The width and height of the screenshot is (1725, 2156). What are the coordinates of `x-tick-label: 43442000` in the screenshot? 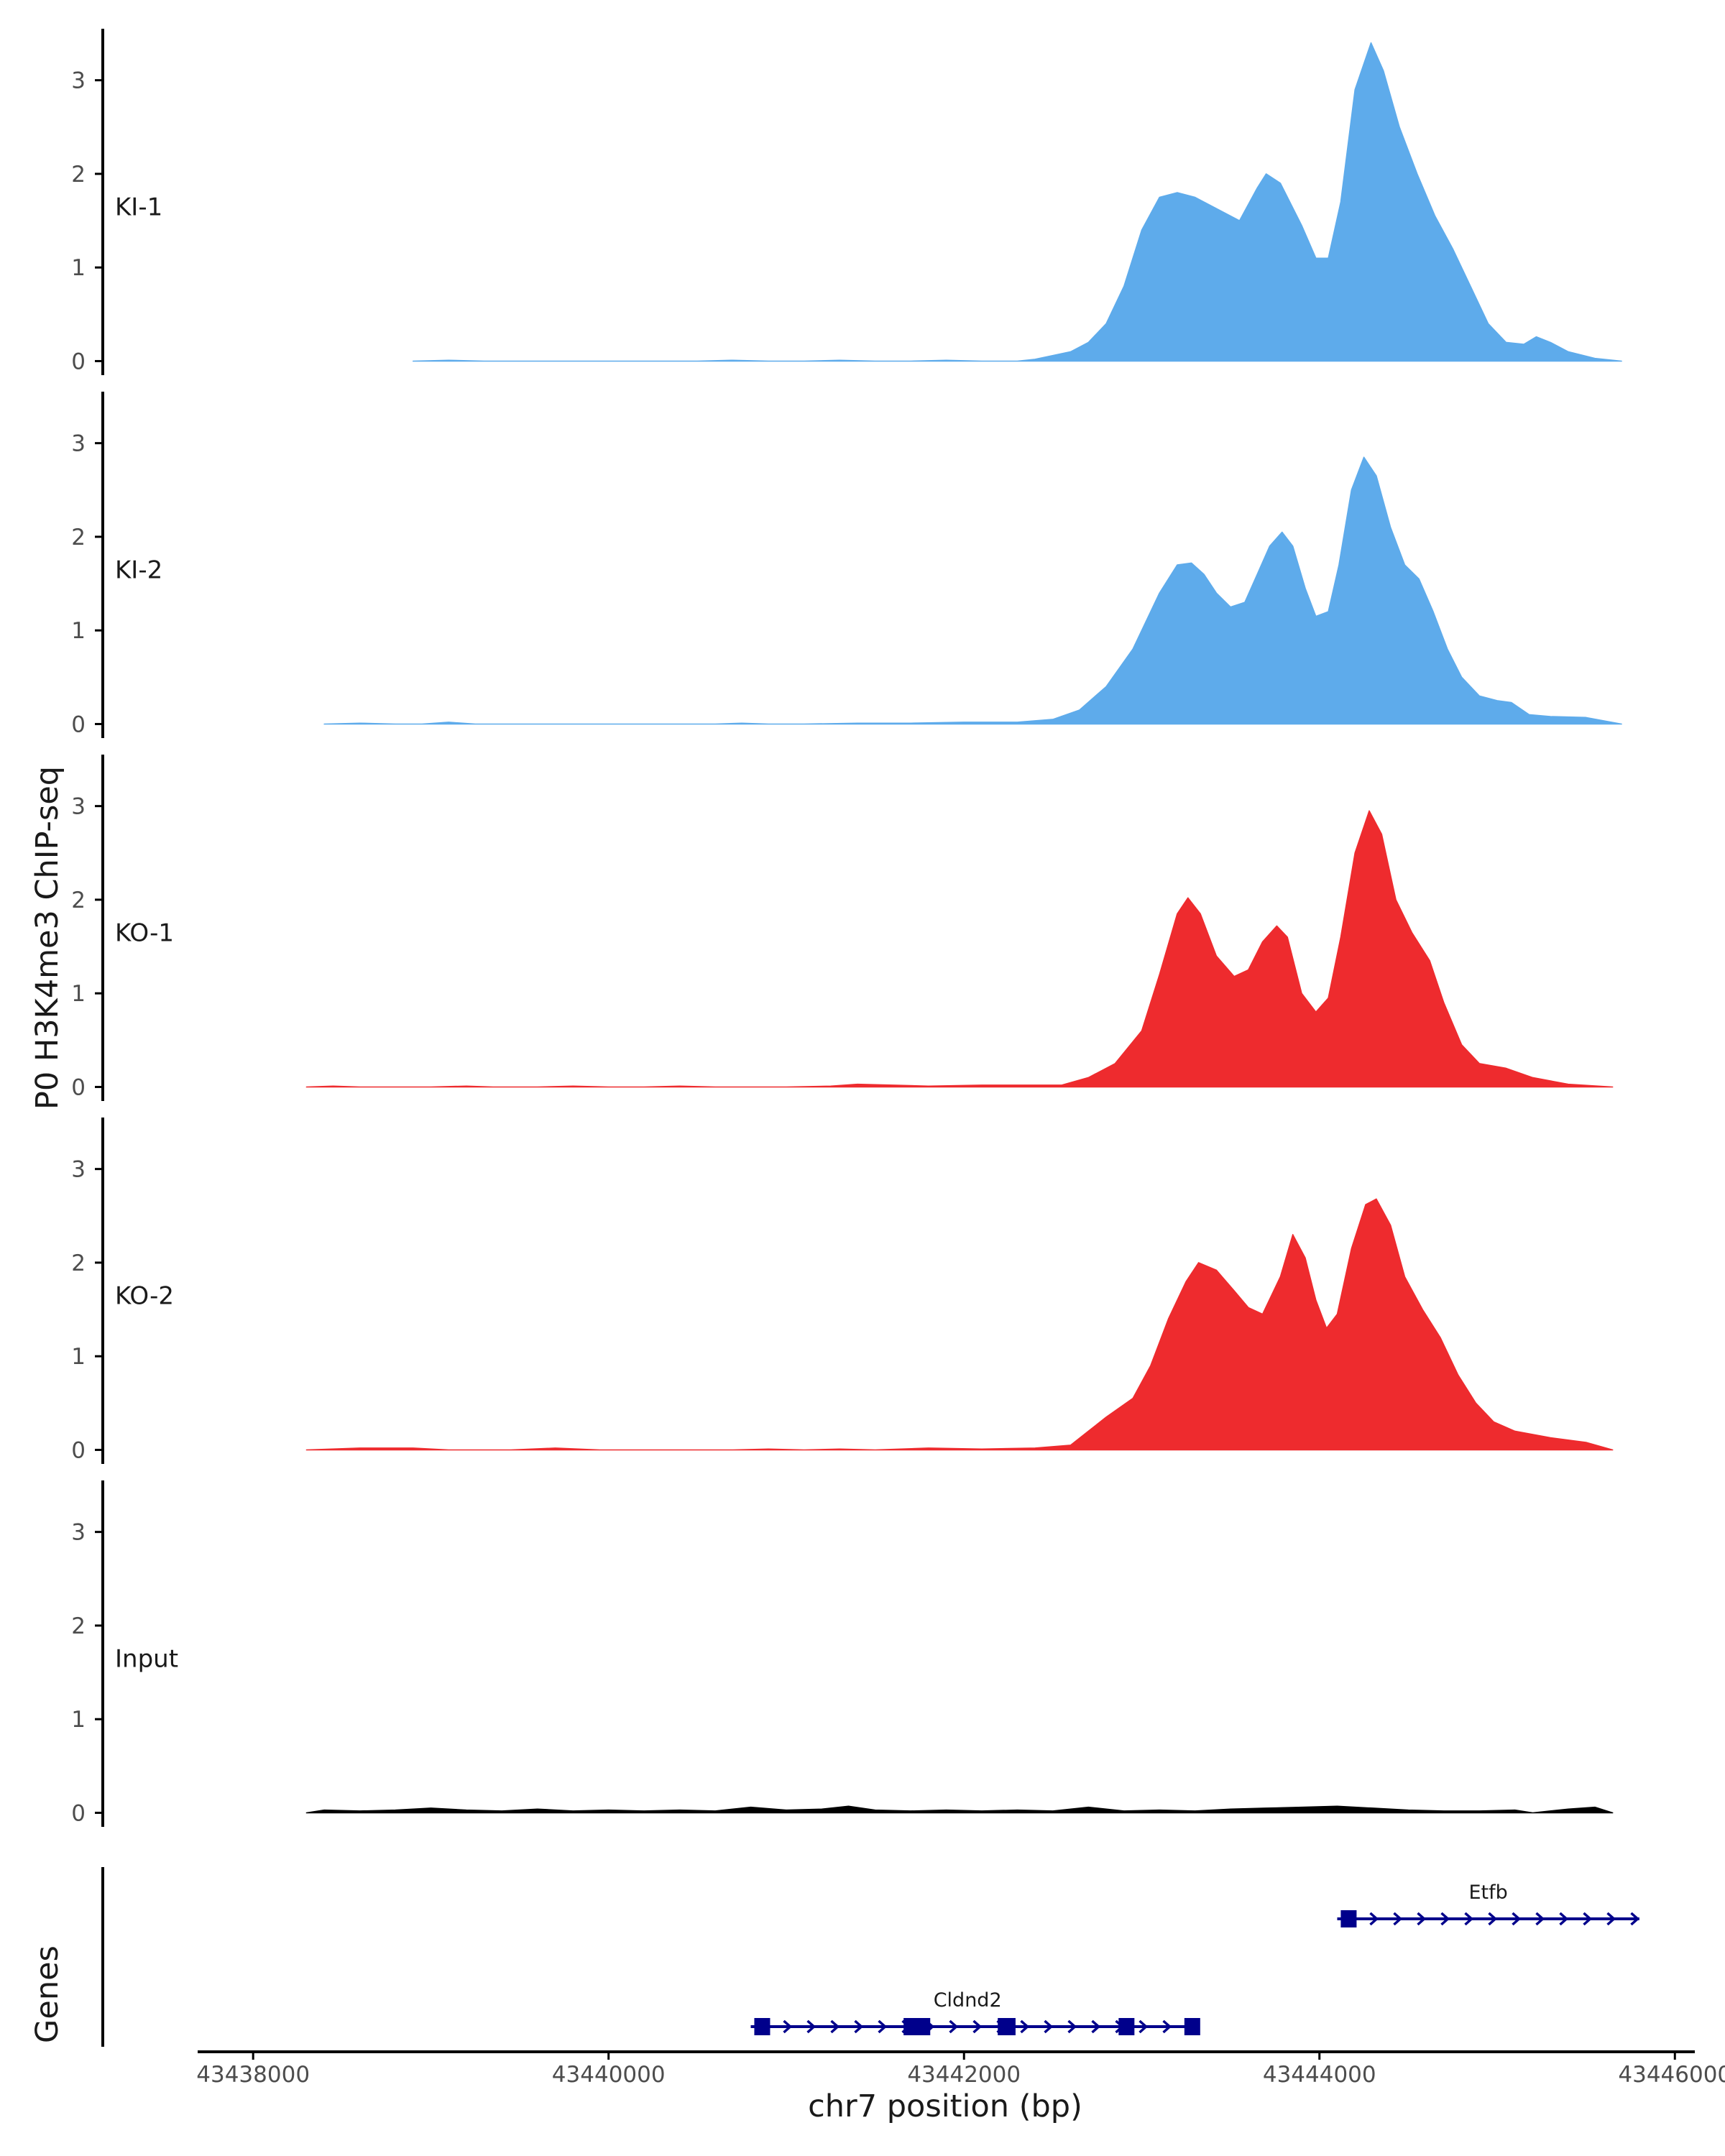 It's located at (964, 2075).